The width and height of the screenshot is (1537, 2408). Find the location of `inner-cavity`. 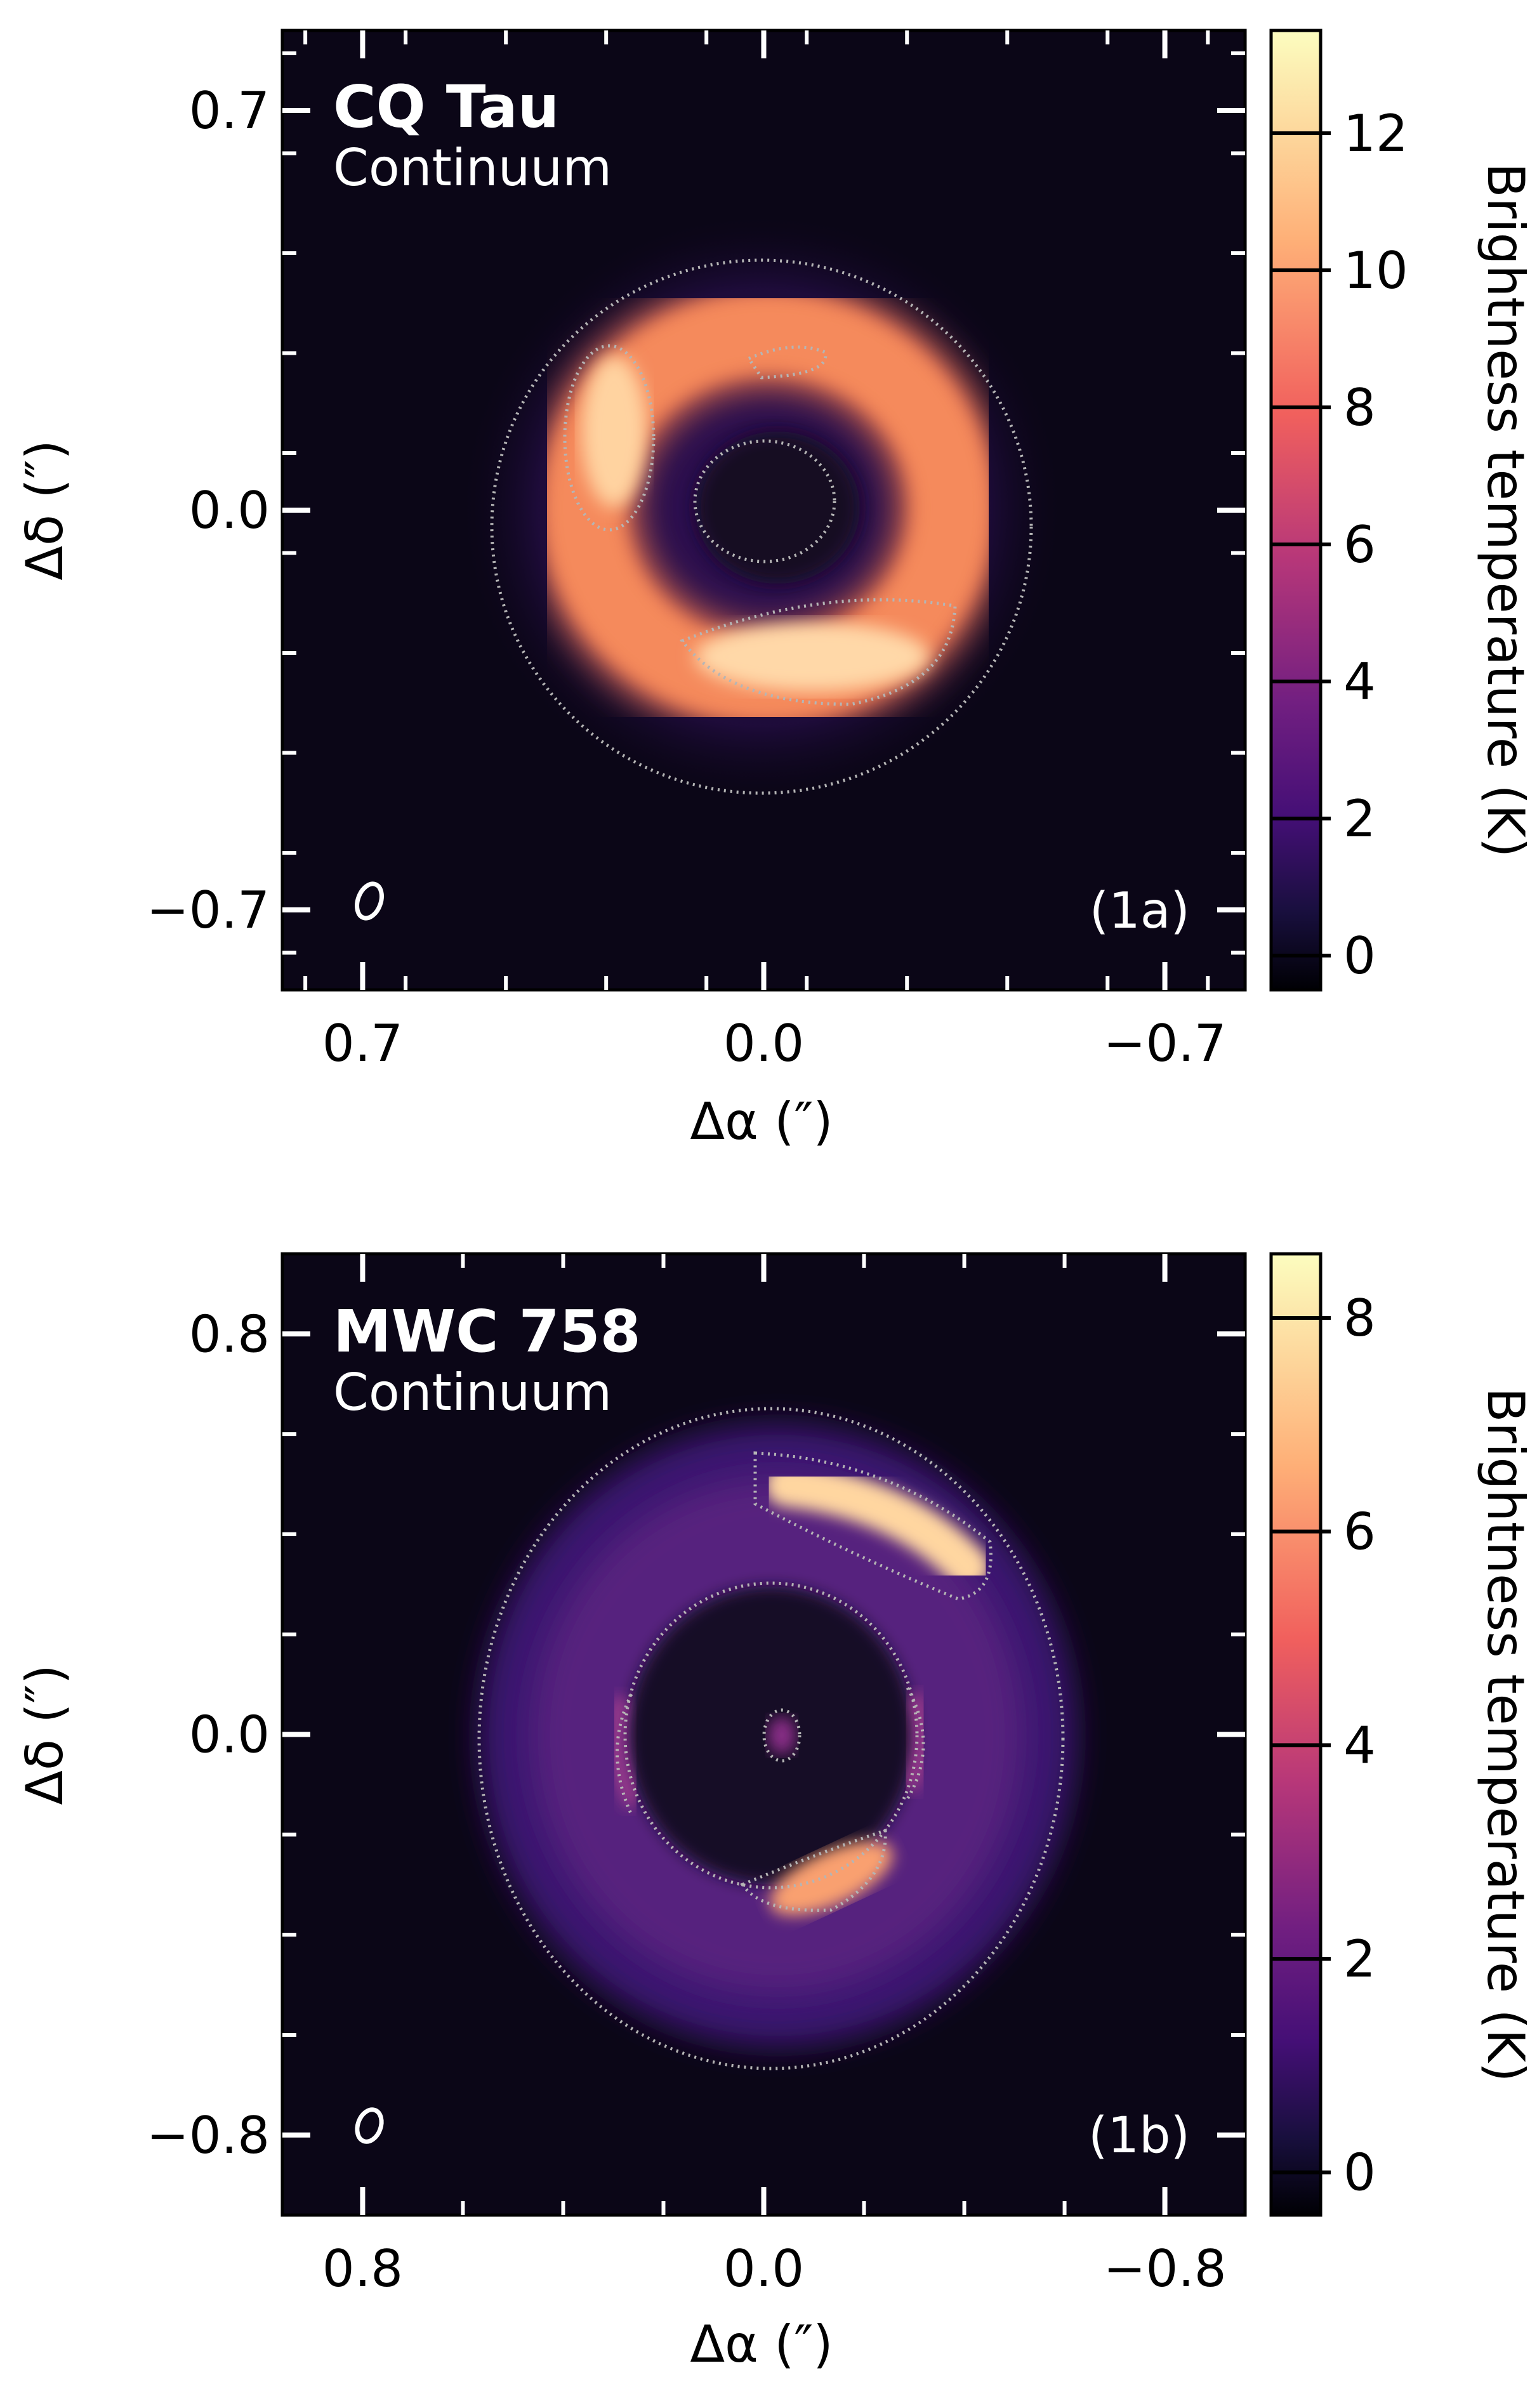

inner-cavity is located at coordinates (778, 507).